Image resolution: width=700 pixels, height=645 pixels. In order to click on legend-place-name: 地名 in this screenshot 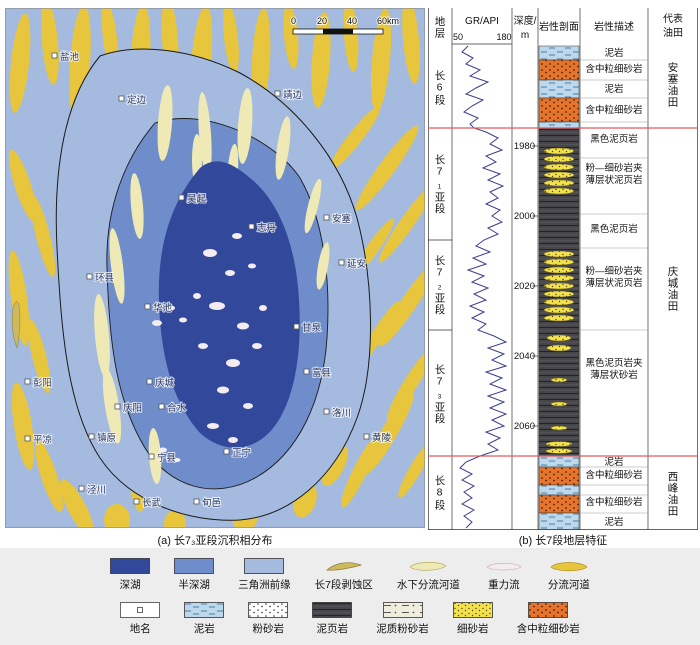, I will do `click(140, 618)`.